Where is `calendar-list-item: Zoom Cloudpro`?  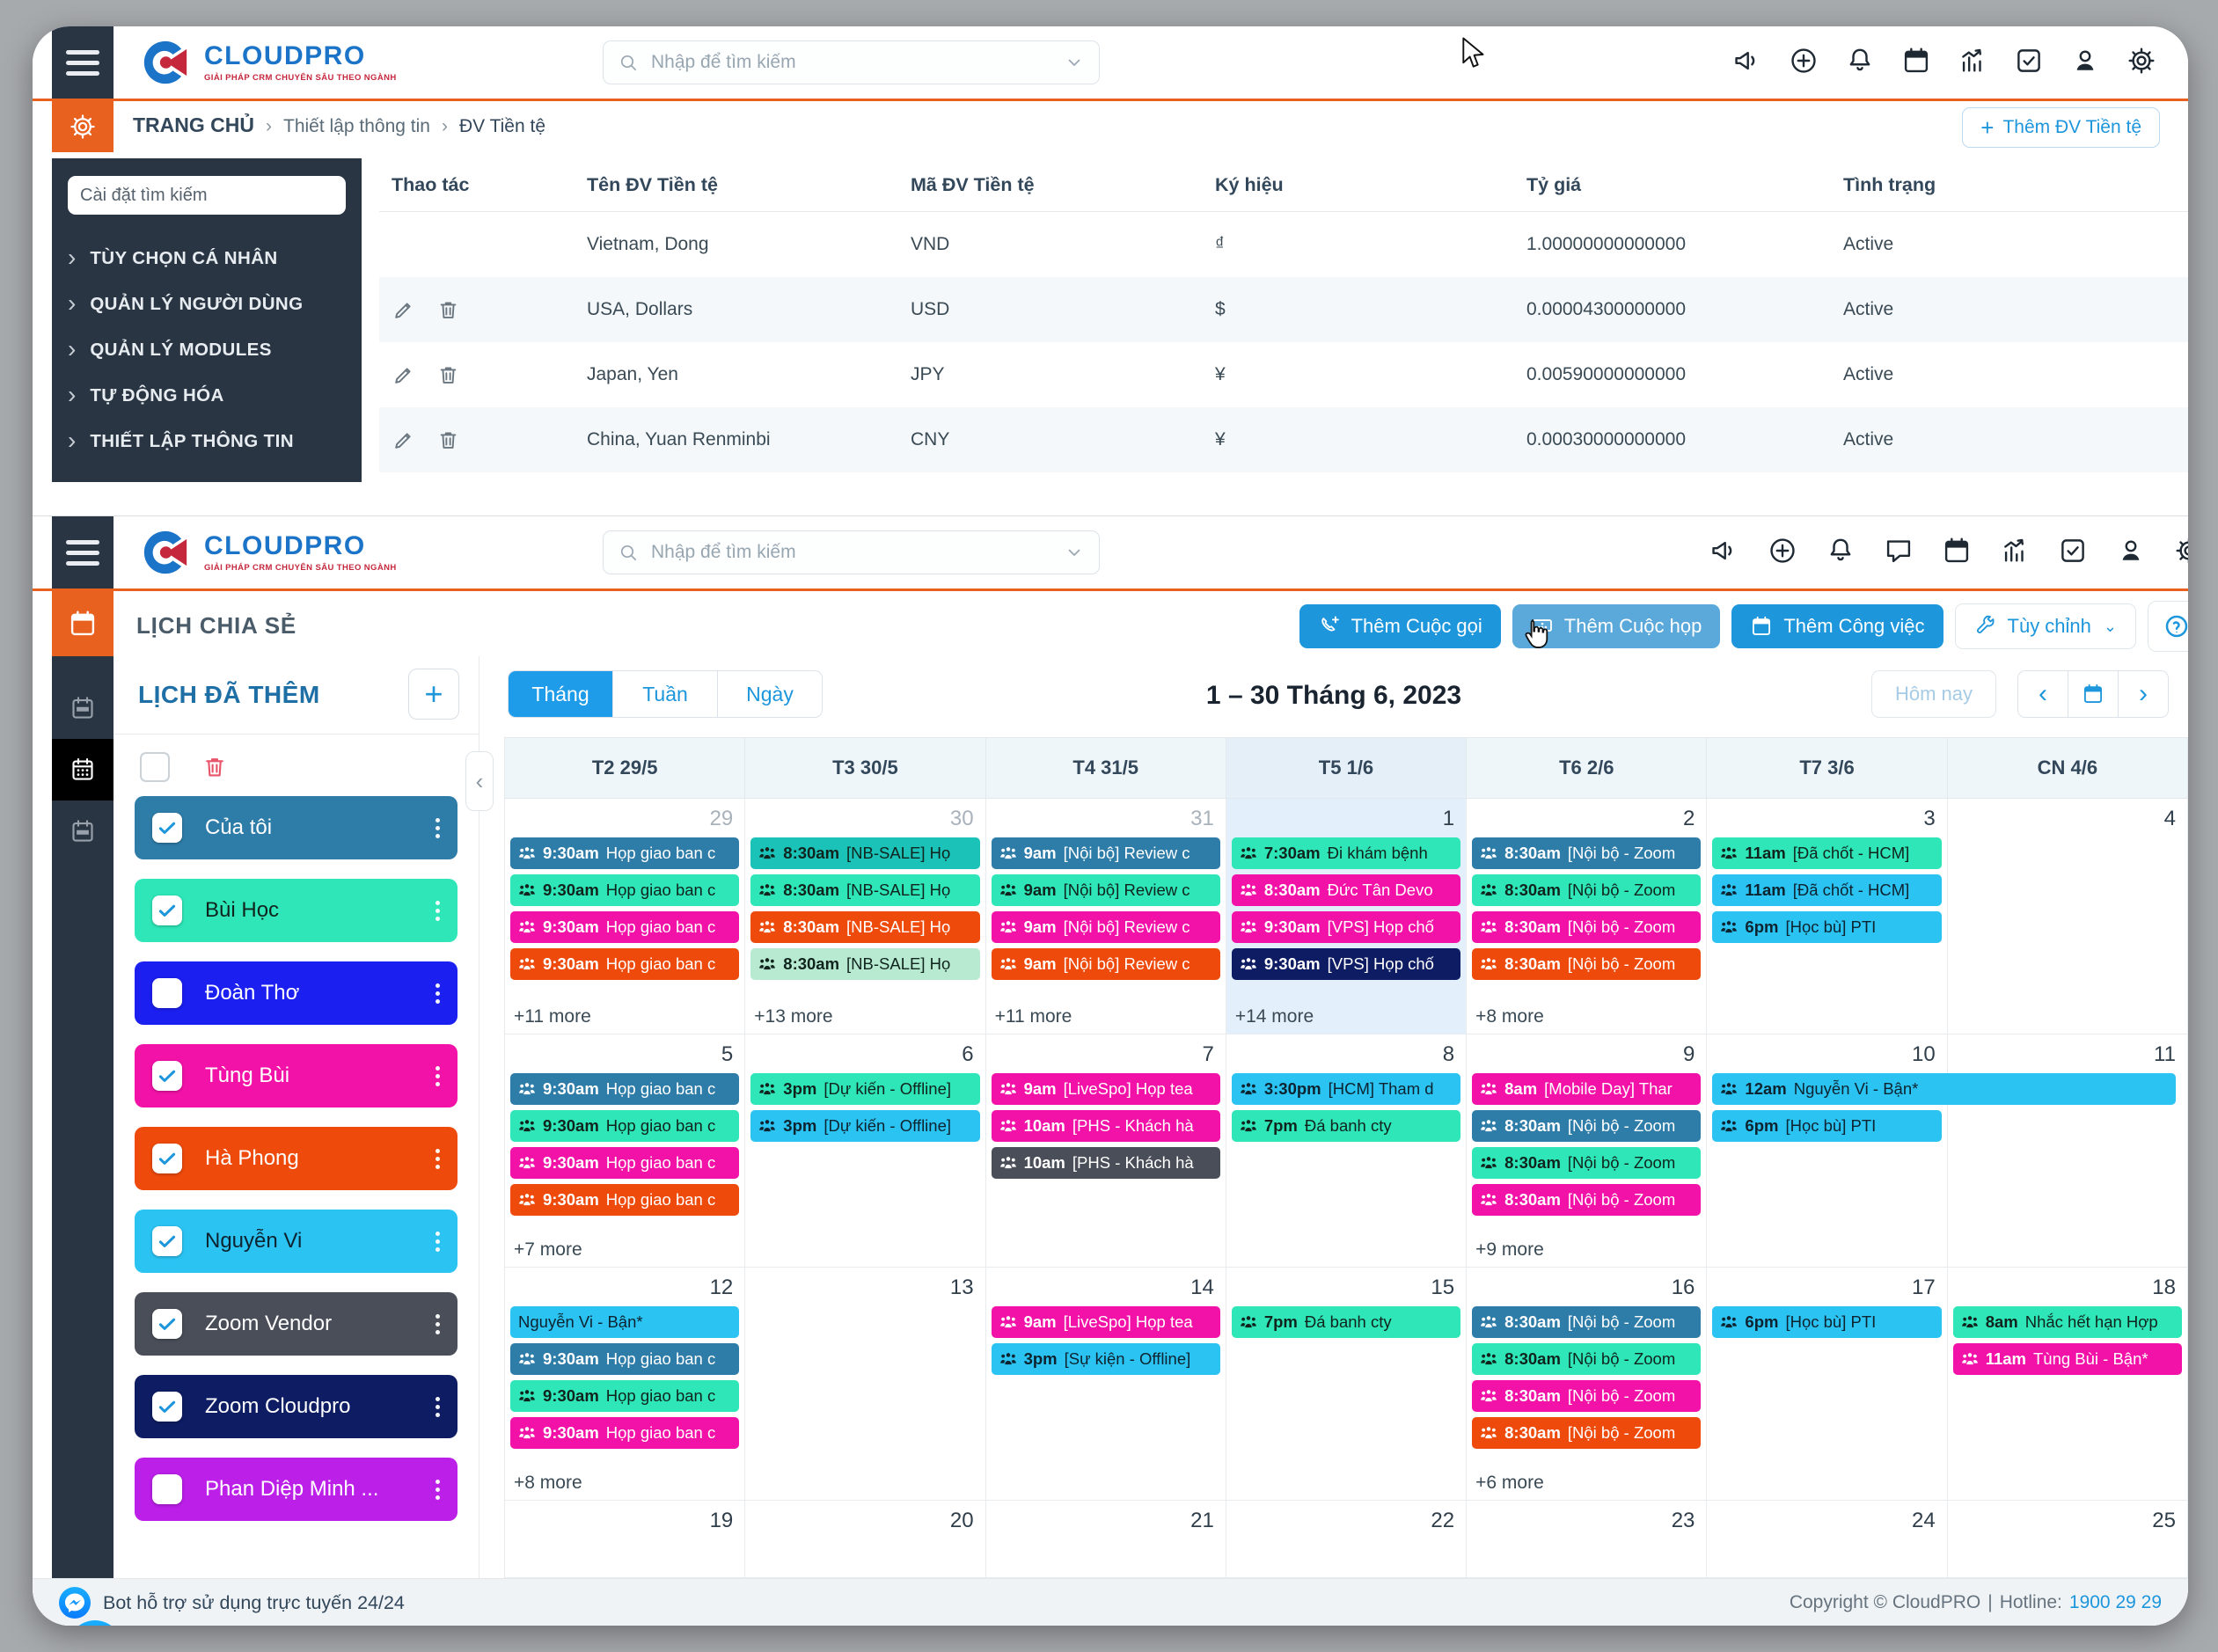
calendar-list-item: Zoom Cloudpro is located at coordinates (296, 1406).